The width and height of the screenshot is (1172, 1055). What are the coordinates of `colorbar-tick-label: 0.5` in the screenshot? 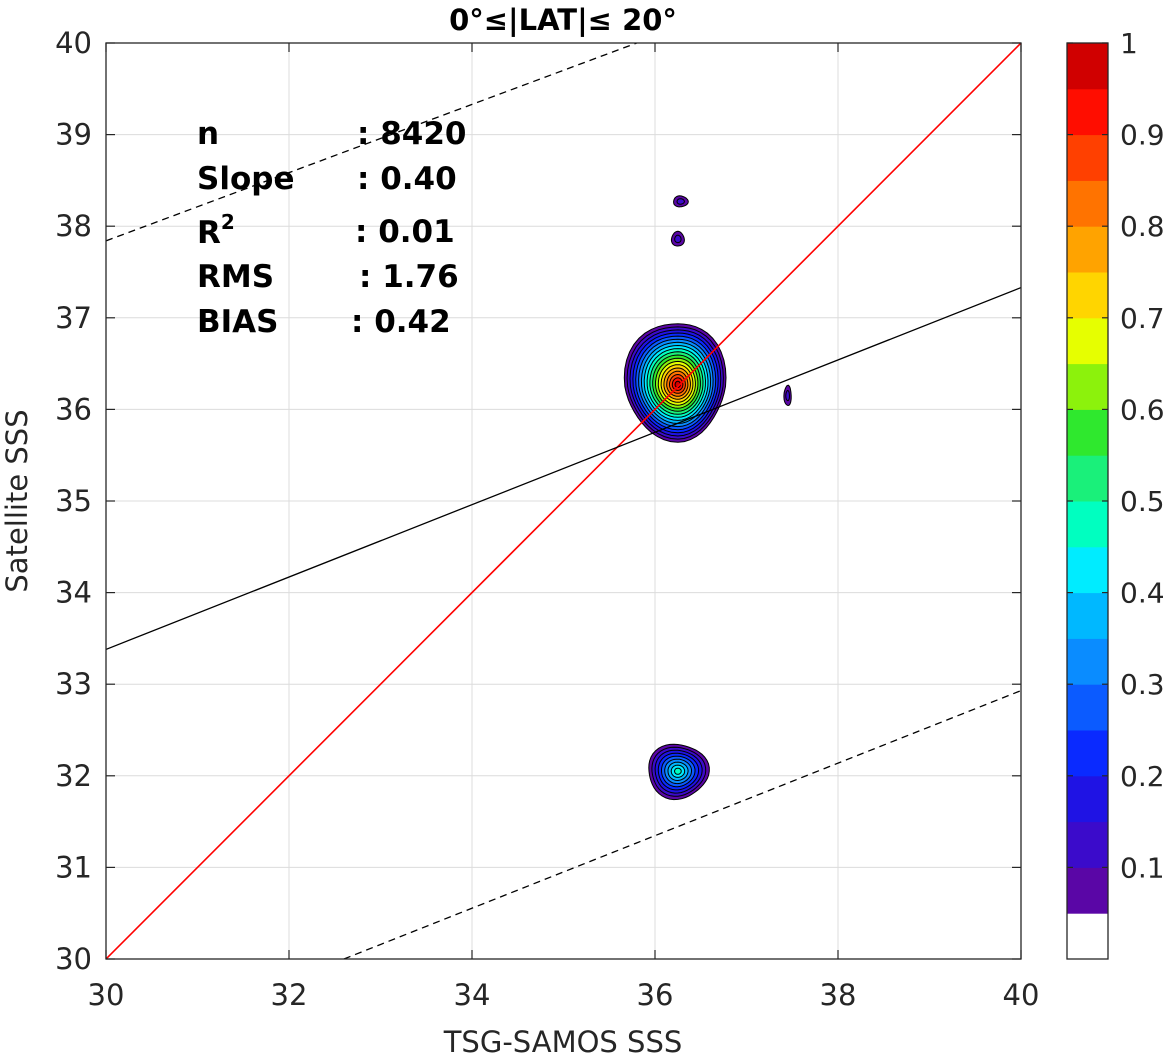 It's located at (1142, 501).